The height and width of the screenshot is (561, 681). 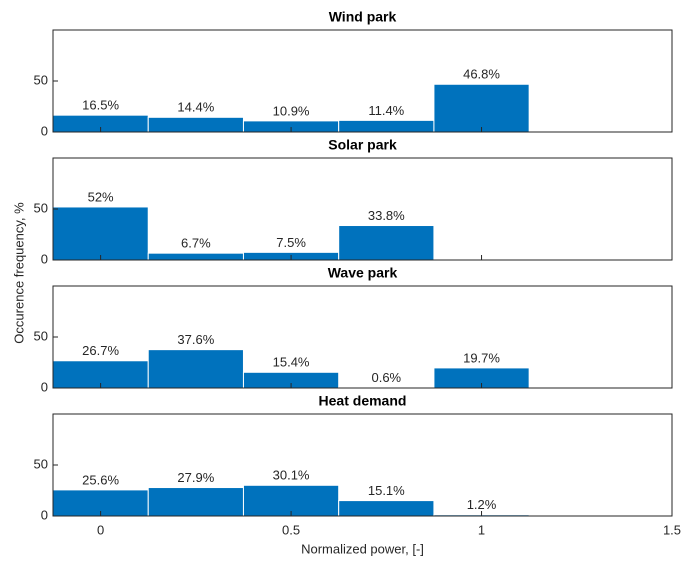 What do you see at coordinates (291, 529) in the screenshot?
I see `x-tick-label: 0.5` at bounding box center [291, 529].